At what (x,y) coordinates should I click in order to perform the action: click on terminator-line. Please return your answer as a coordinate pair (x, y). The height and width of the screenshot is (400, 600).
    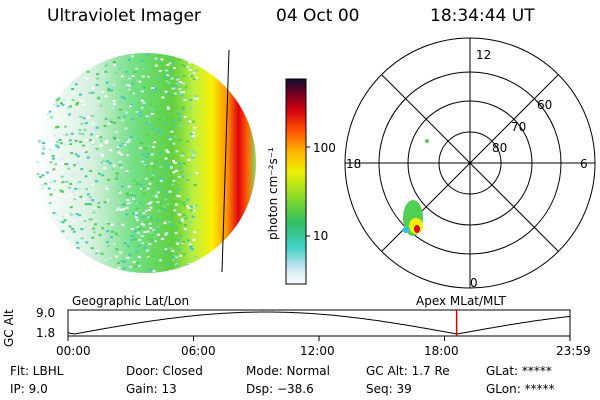
    Looking at the image, I should click on (225, 161).